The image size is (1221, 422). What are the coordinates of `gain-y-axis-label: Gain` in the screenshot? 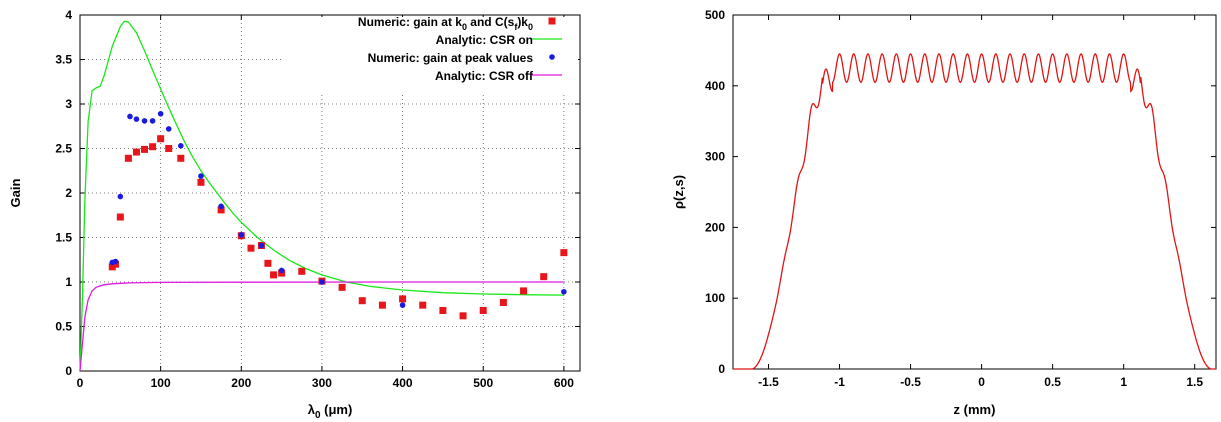 It's located at (15, 192).